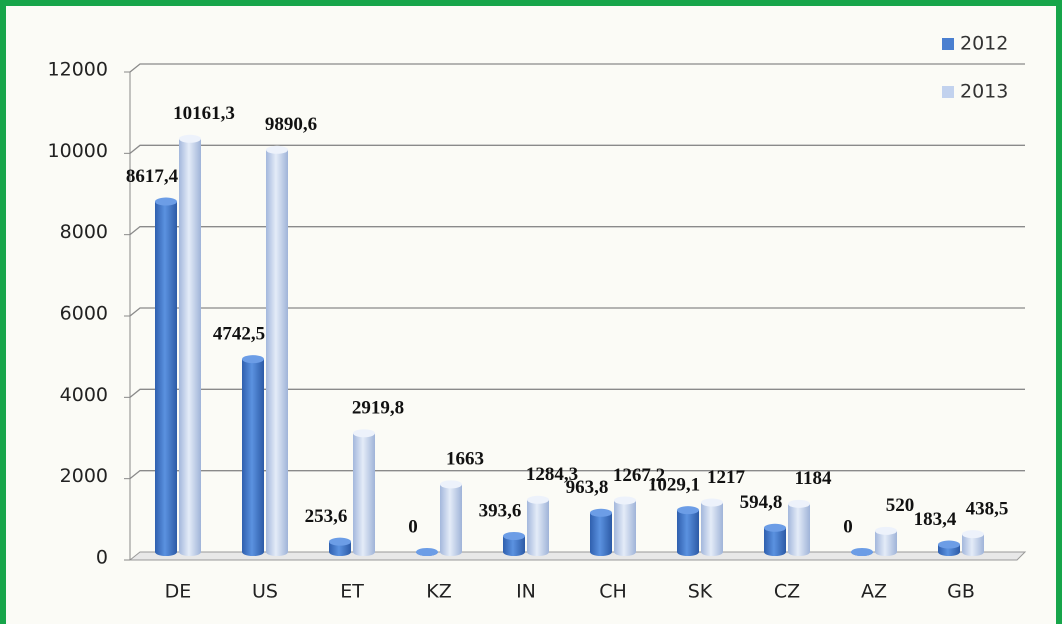  I want to click on data-label: 10161,3, so click(204, 113).